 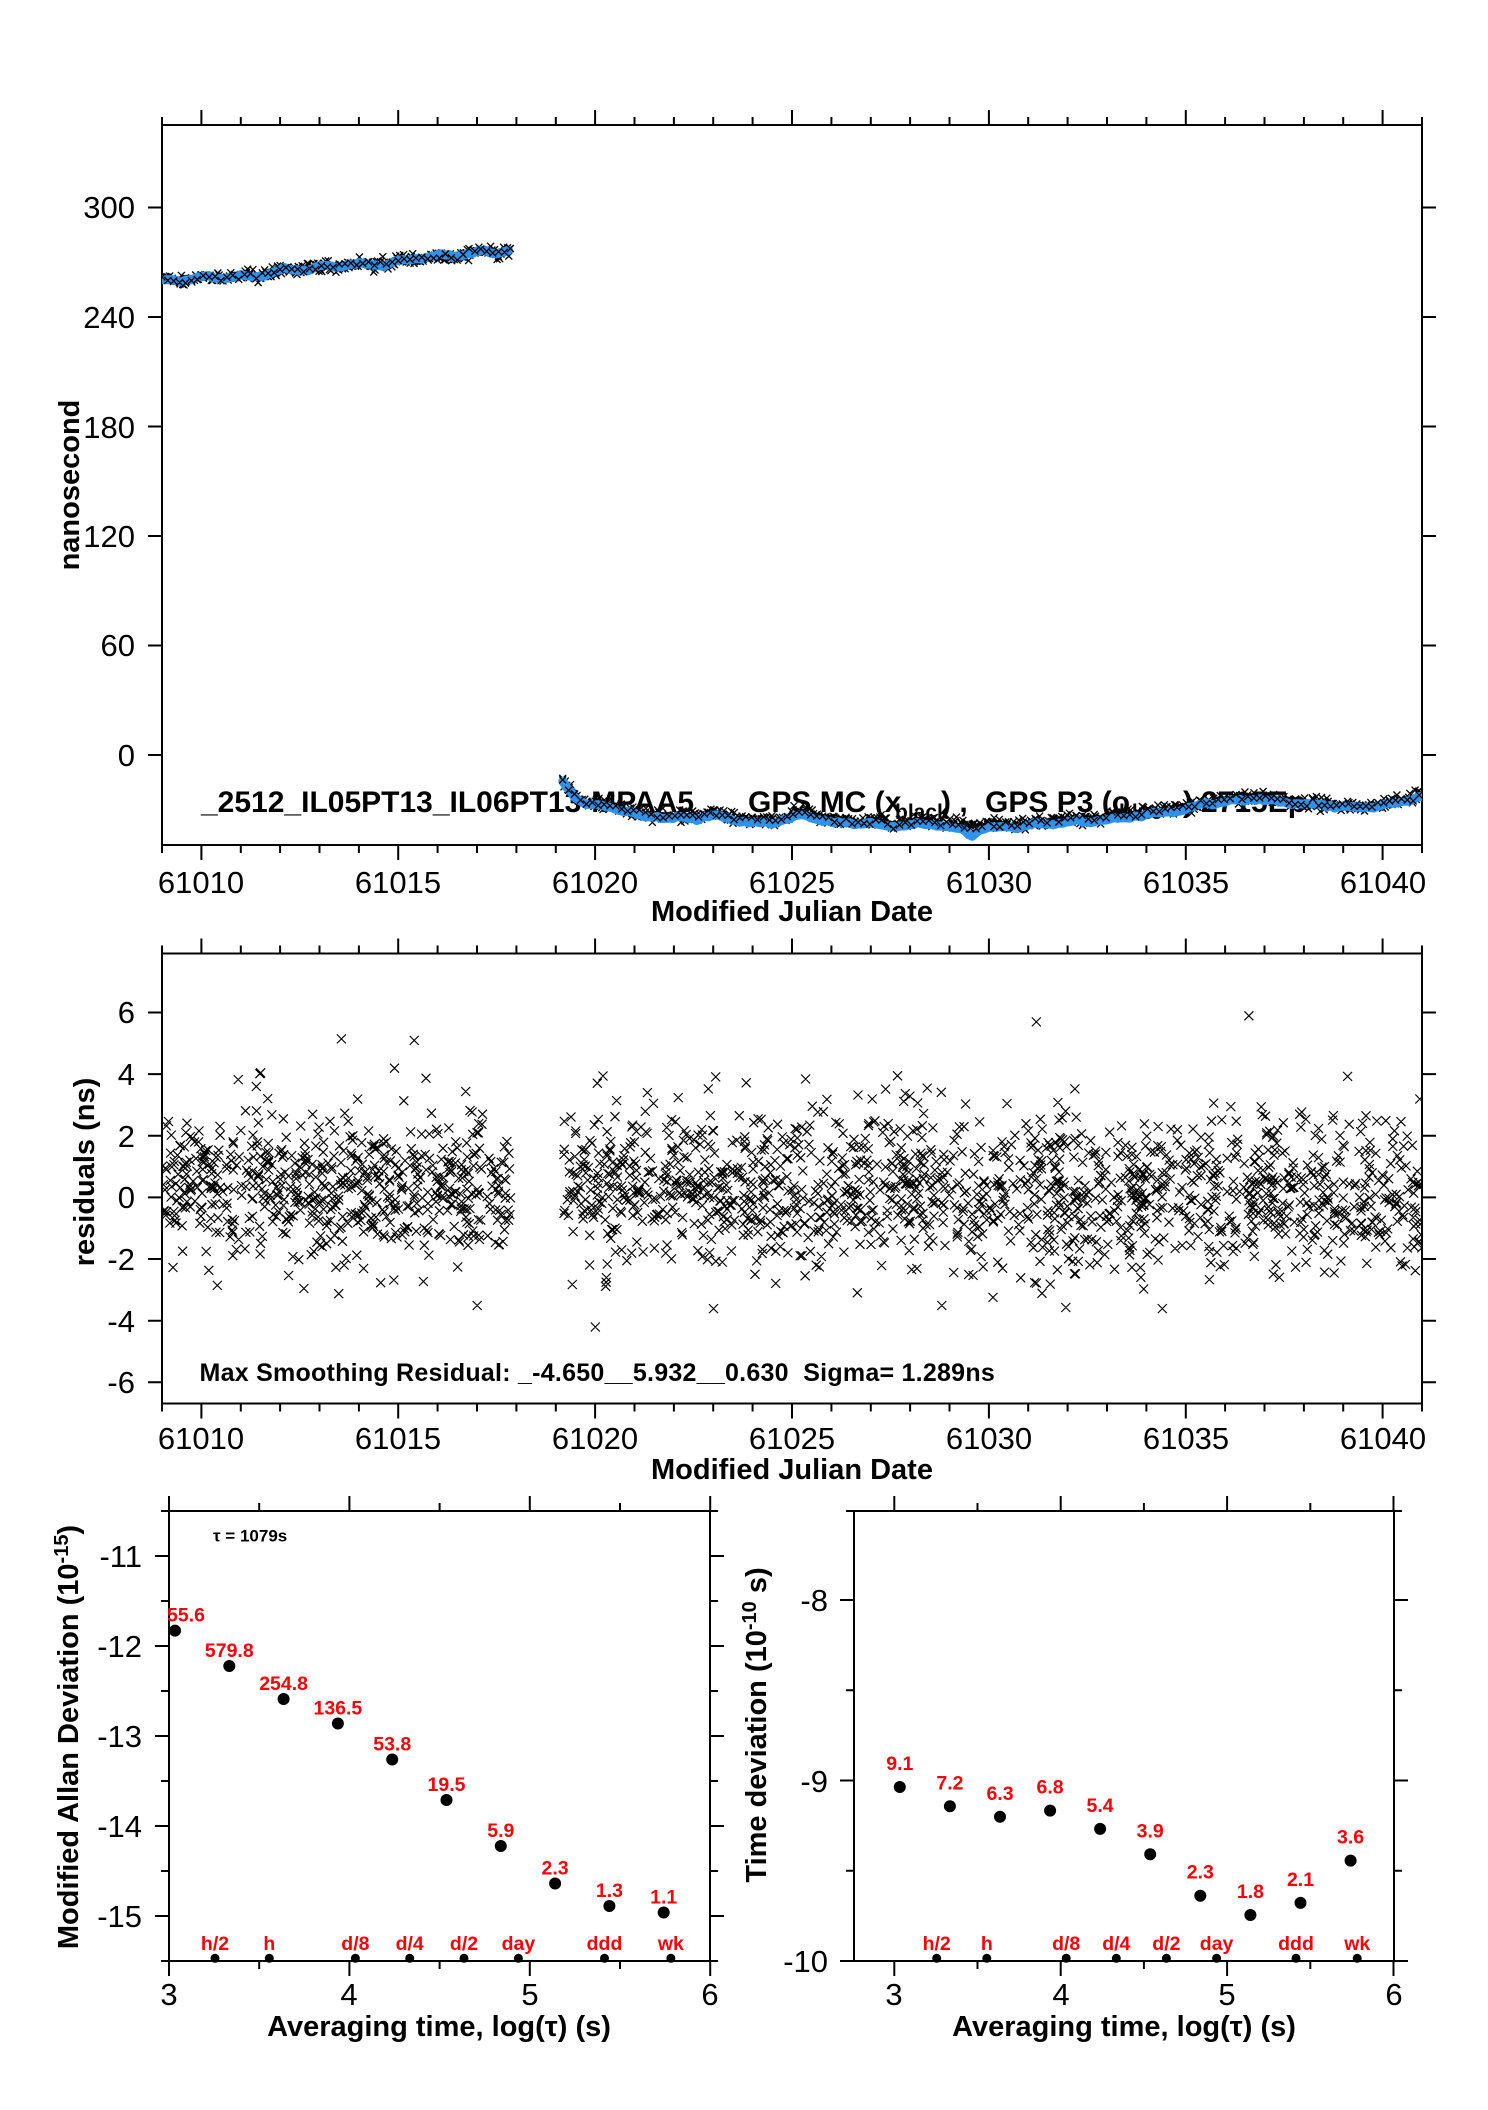 What do you see at coordinates (1250, 1892) in the screenshot?
I see `svg-text: 1.8` at bounding box center [1250, 1892].